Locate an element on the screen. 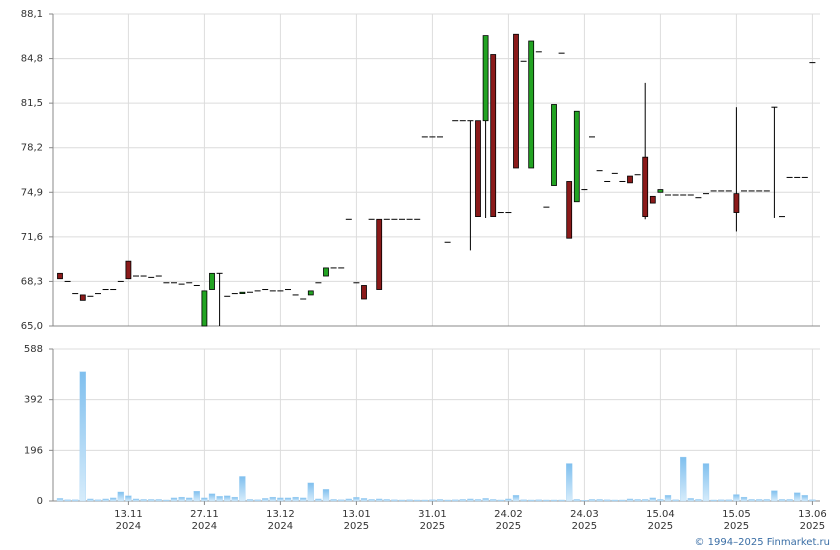 This screenshot has width=840, height=550. y-tick-label: 81,5 is located at coordinates (32, 103).